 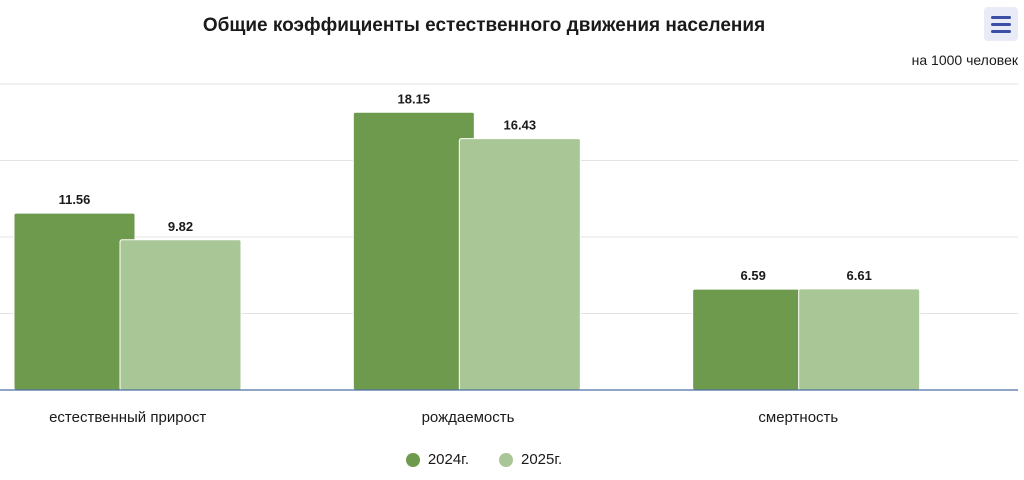 What do you see at coordinates (180, 226) in the screenshot?
I see `data-label: 9.82` at bounding box center [180, 226].